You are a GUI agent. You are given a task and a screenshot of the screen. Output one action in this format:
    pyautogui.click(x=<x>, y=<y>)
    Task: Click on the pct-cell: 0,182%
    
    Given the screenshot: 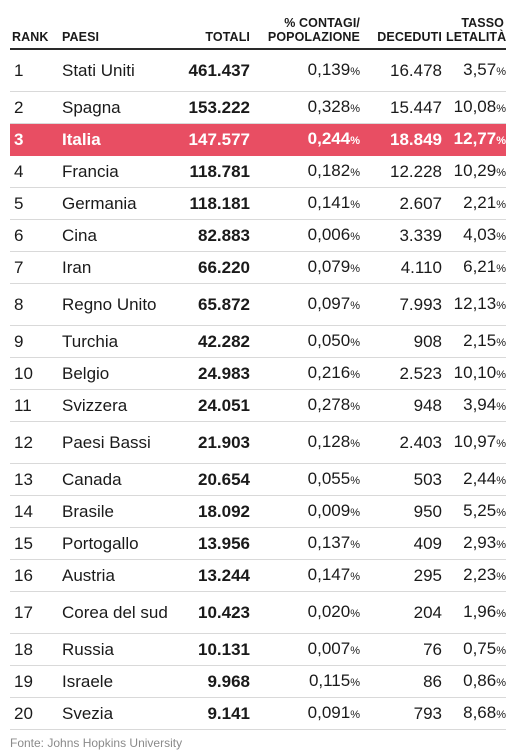 What is the action you would take?
    pyautogui.click(x=307, y=171)
    